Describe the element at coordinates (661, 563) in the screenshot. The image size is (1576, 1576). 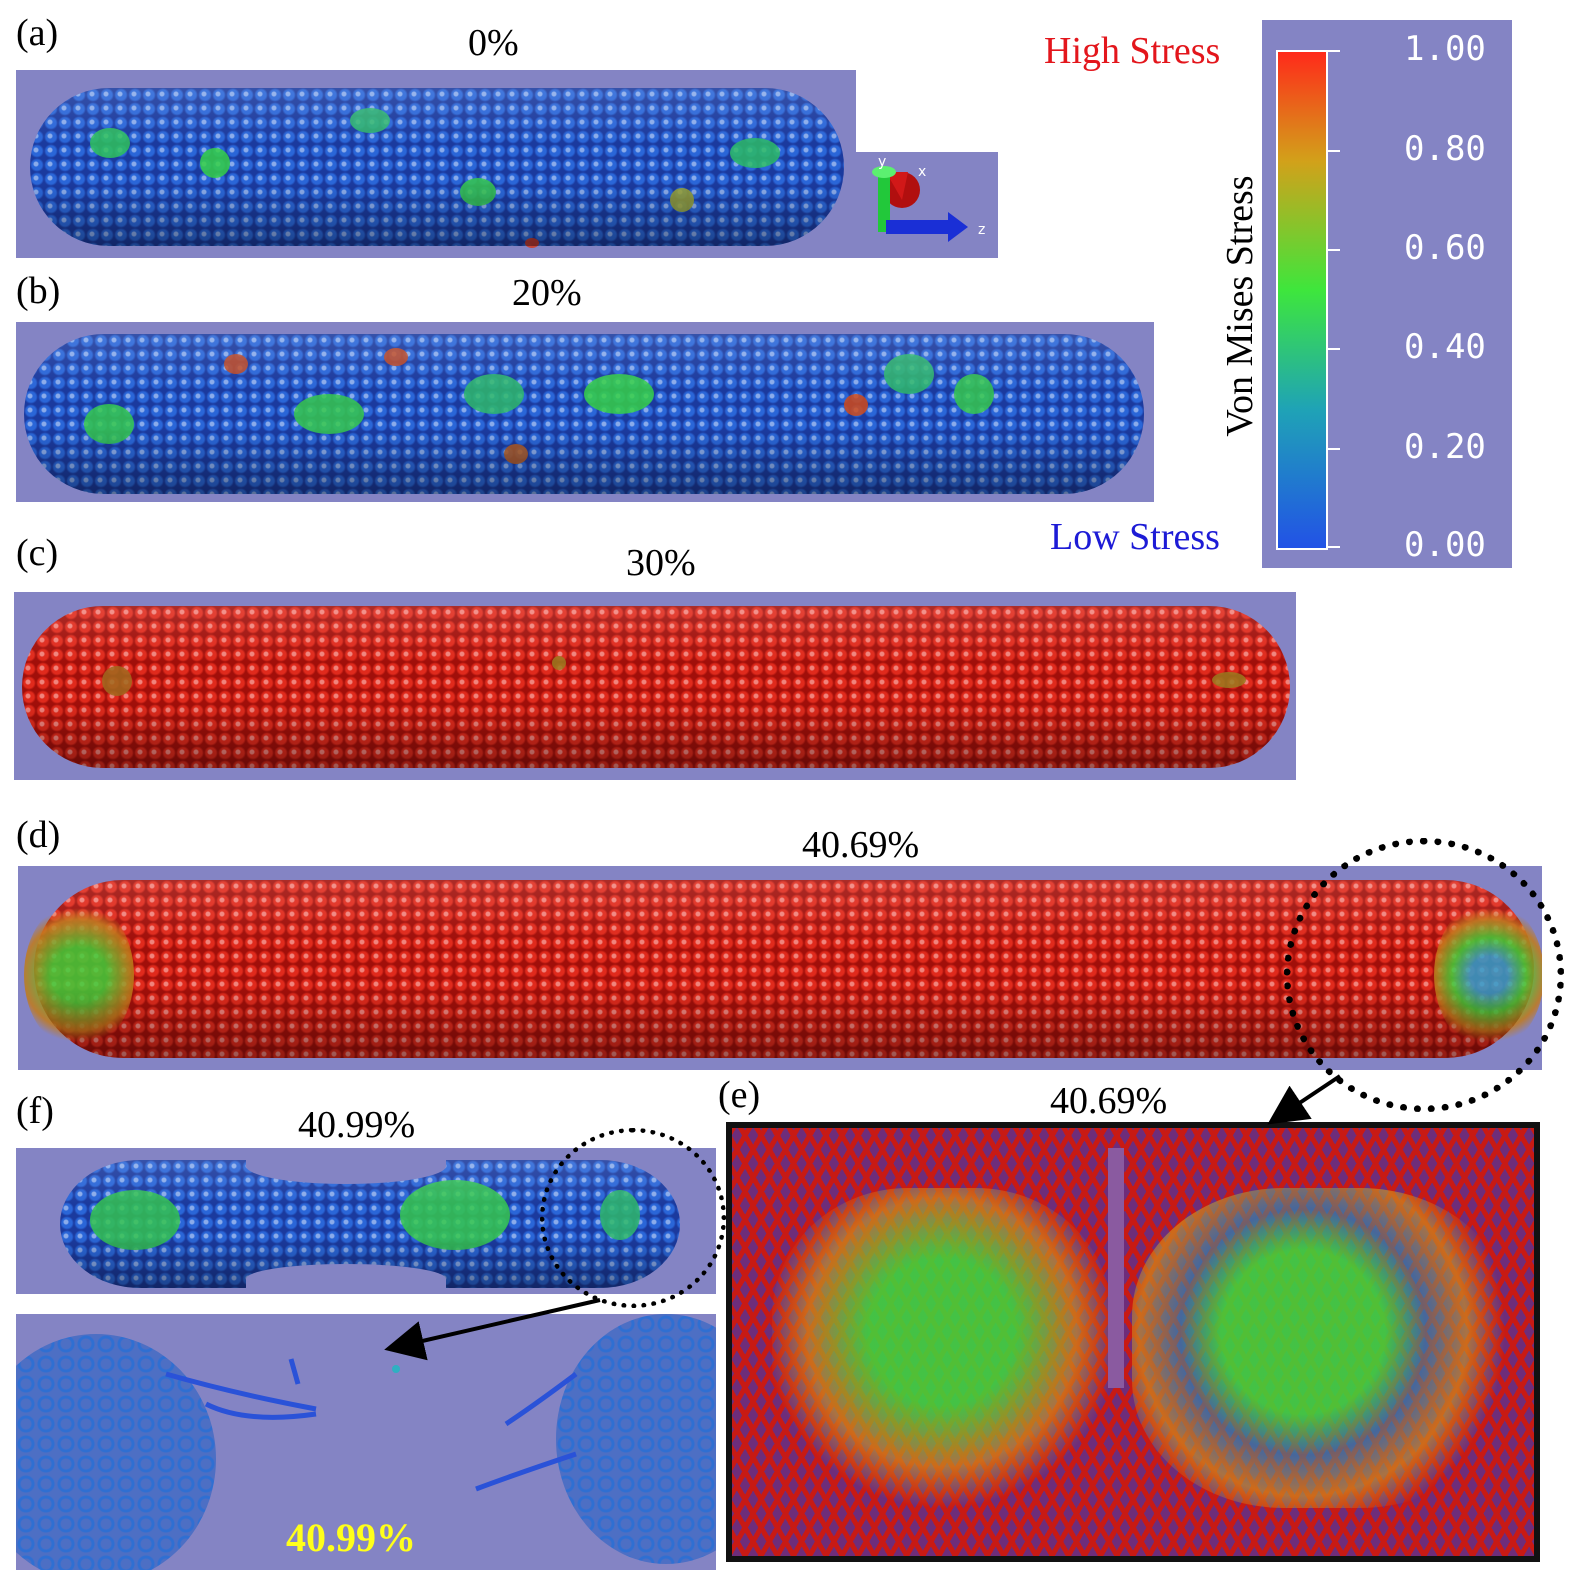
I see `panel-c-strain: 30%` at that location.